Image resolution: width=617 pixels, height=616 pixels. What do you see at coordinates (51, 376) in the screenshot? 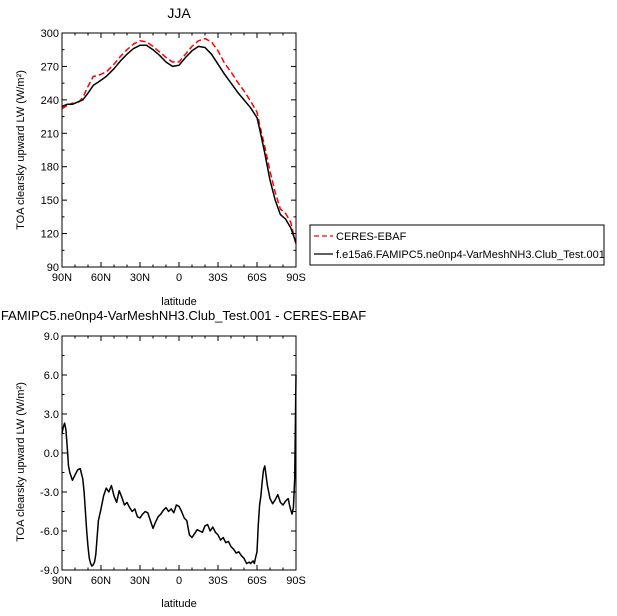
I see `y-tick-label: 6.0` at bounding box center [51, 376].